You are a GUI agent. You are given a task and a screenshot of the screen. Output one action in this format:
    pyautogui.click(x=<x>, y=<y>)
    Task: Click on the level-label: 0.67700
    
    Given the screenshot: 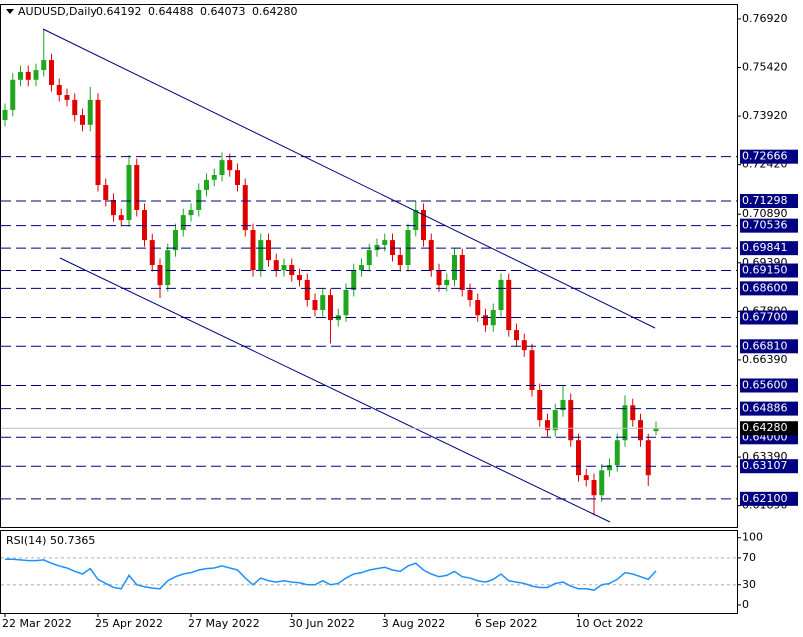 What is the action you would take?
    pyautogui.click(x=765, y=316)
    